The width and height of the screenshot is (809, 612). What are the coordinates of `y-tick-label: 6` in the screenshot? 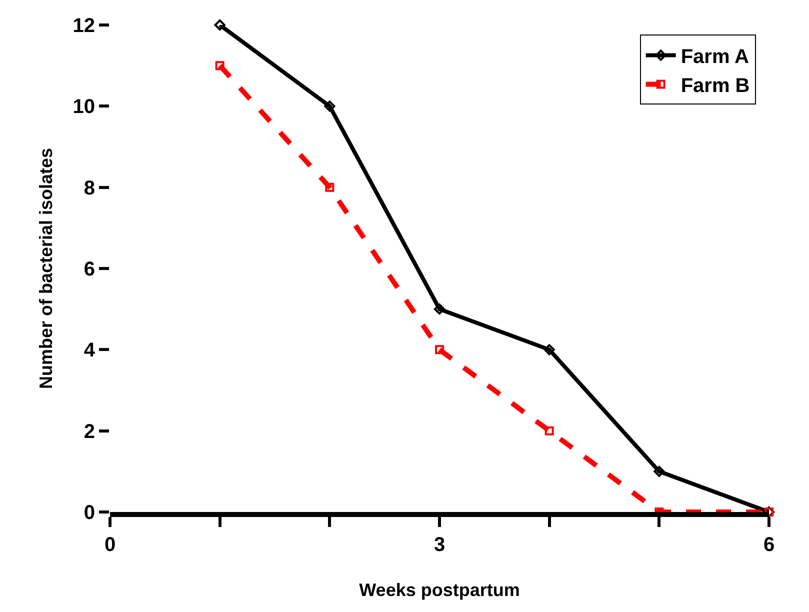 It's located at (89, 269).